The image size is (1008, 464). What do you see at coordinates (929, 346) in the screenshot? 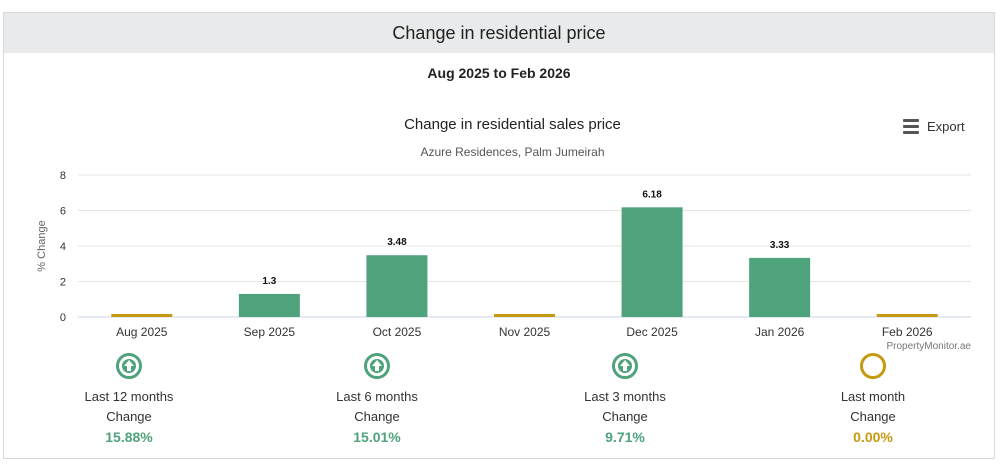
I see `chart-credits: PropertyMonitor.ae` at bounding box center [929, 346].